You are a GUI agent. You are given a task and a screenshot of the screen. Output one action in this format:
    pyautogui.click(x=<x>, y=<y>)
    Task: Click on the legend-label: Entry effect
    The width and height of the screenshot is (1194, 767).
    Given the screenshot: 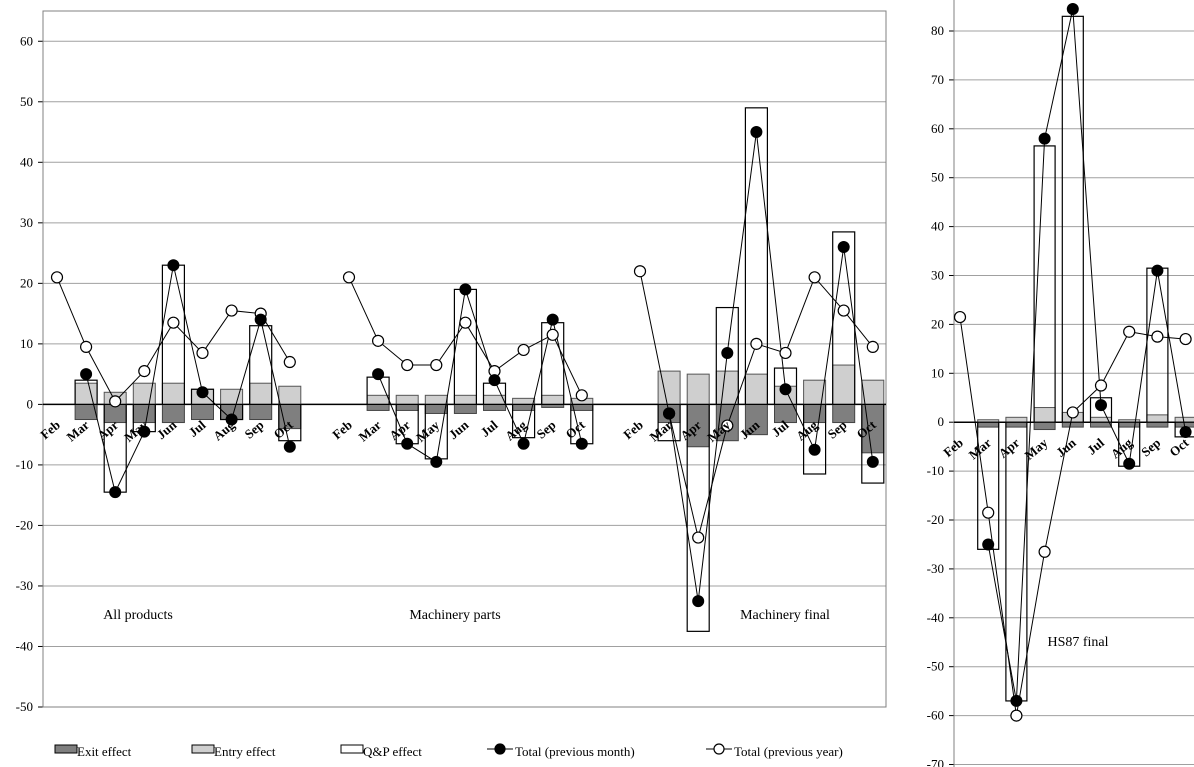 What is the action you would take?
    pyautogui.click(x=245, y=751)
    